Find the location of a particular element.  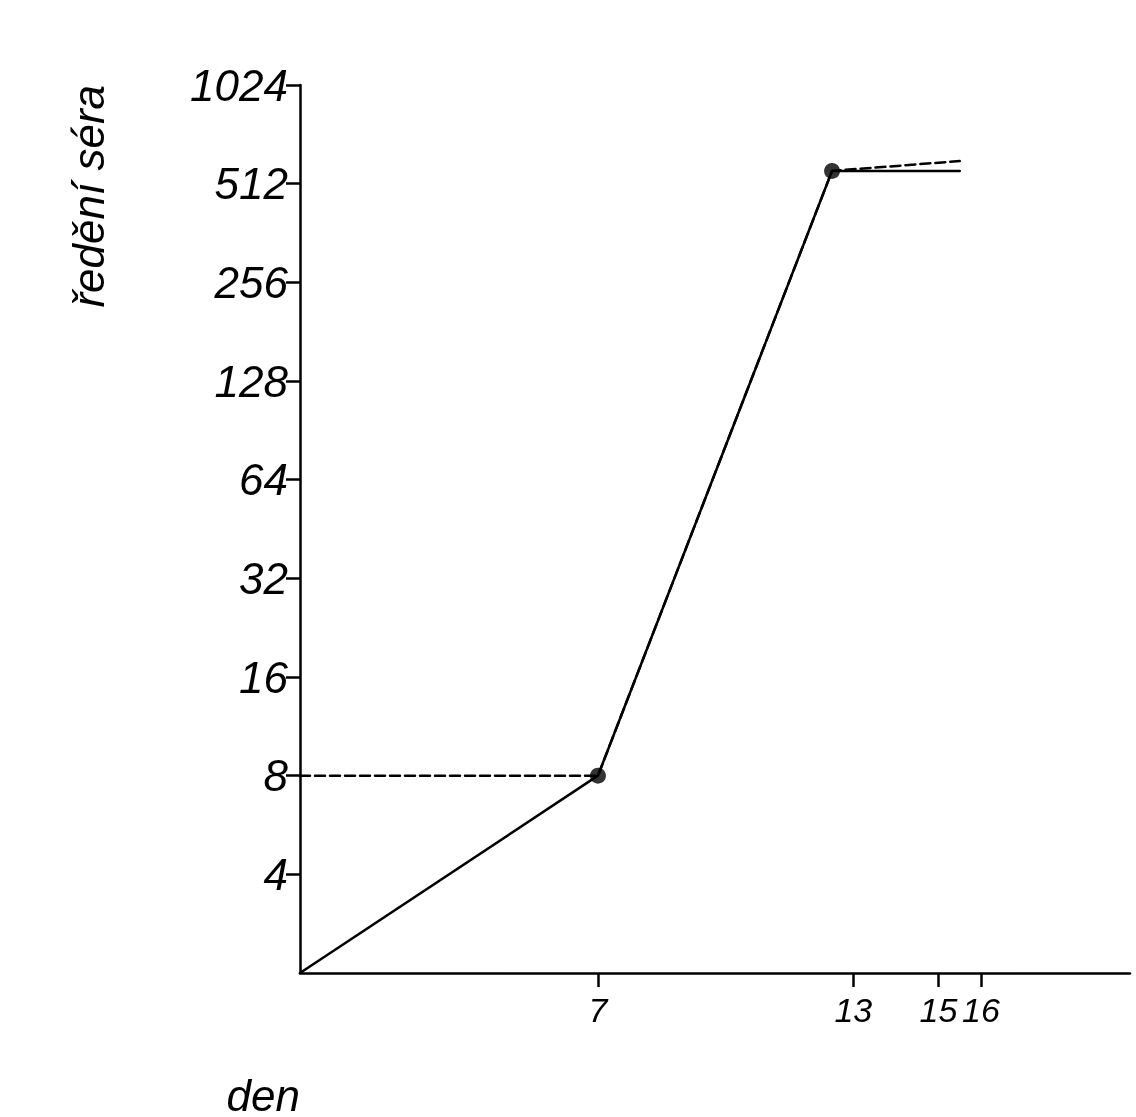

y-tick-label: 64 is located at coordinates (263, 480).